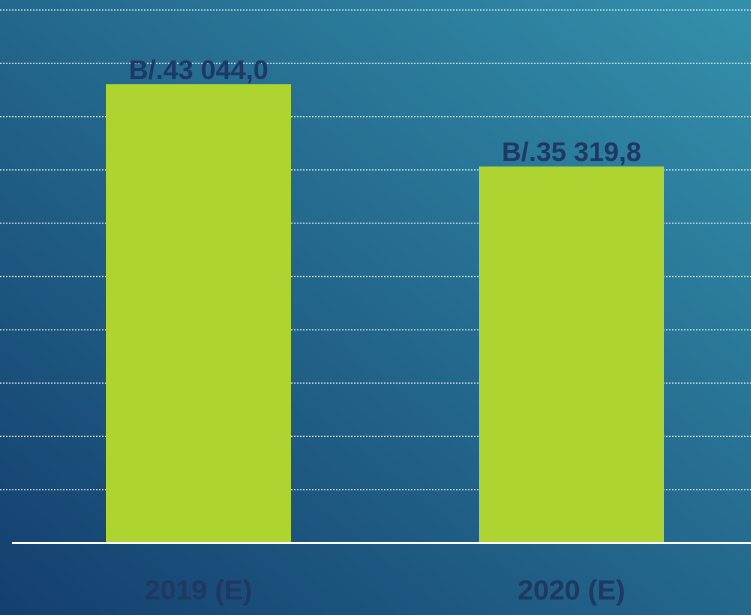 This screenshot has height=615, width=751. Describe the element at coordinates (198, 70) in the screenshot. I see `data-label: B/.43 044,0` at that location.